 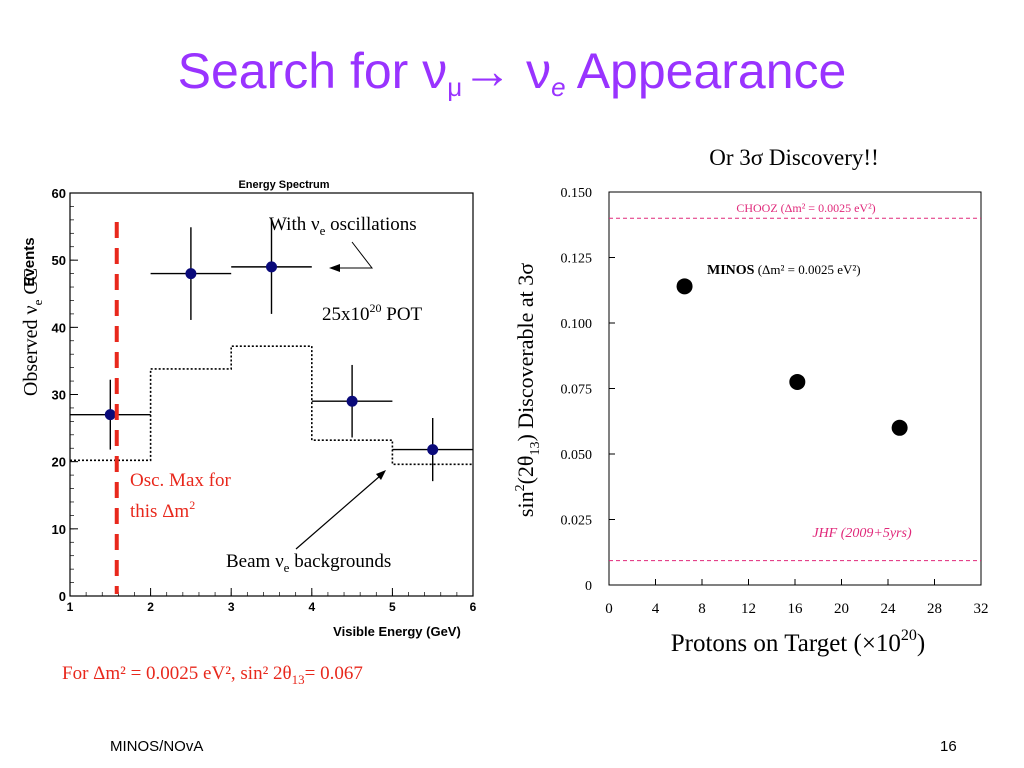 I want to click on right-y-tick-label: 0, so click(x=588, y=586).